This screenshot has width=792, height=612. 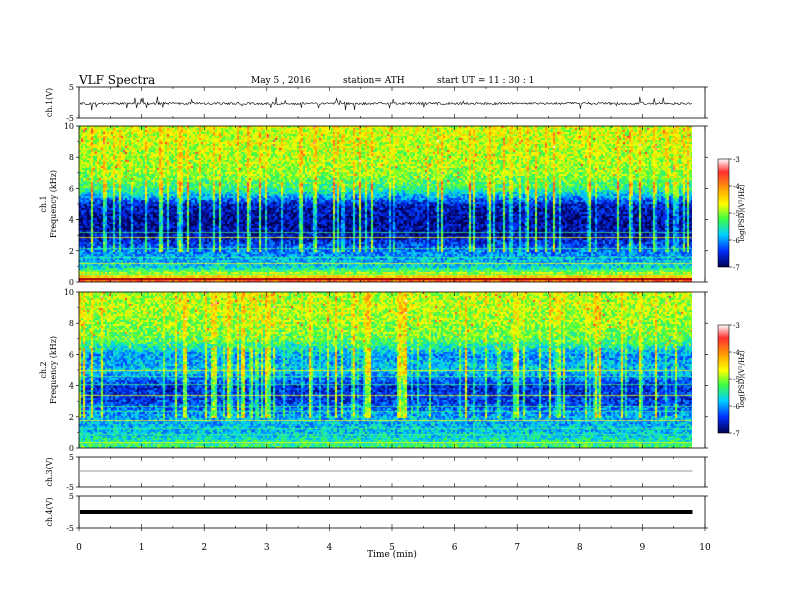 What do you see at coordinates (117, 80) in the screenshot?
I see `plot-title: VLF Spectra` at bounding box center [117, 80].